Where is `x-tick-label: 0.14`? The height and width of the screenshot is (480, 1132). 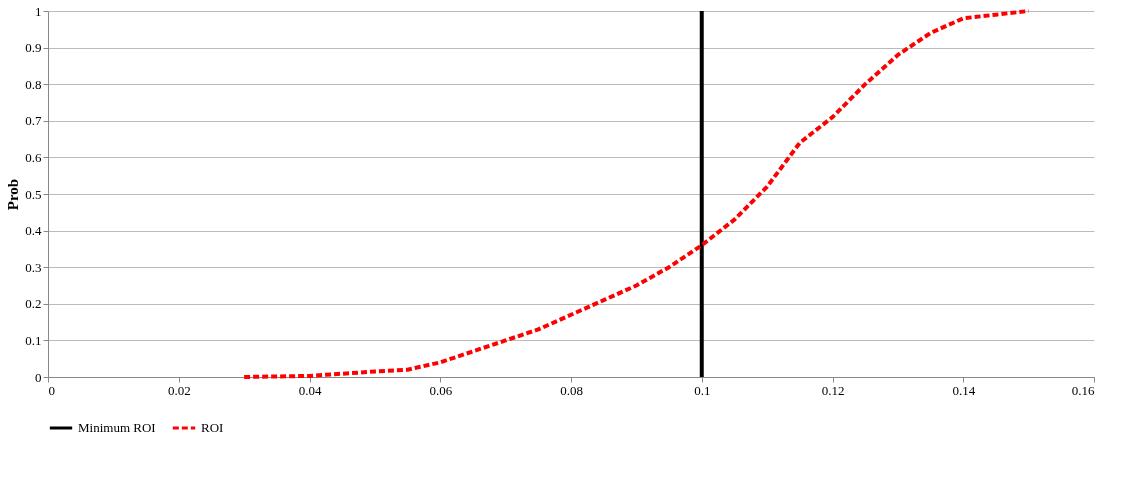
x-tick-label: 0.14 is located at coordinates (964, 390).